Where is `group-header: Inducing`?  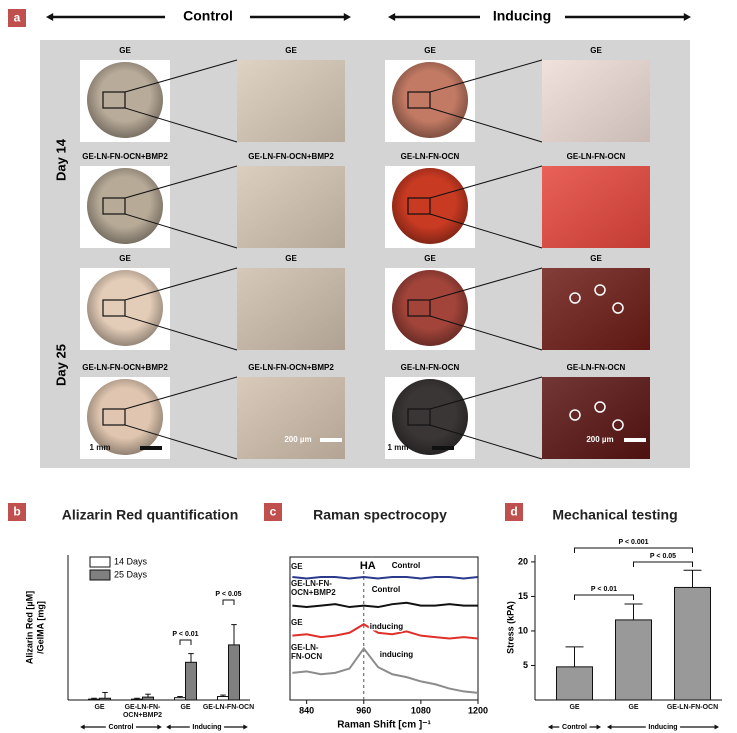 group-header: Inducing is located at coordinates (522, 16).